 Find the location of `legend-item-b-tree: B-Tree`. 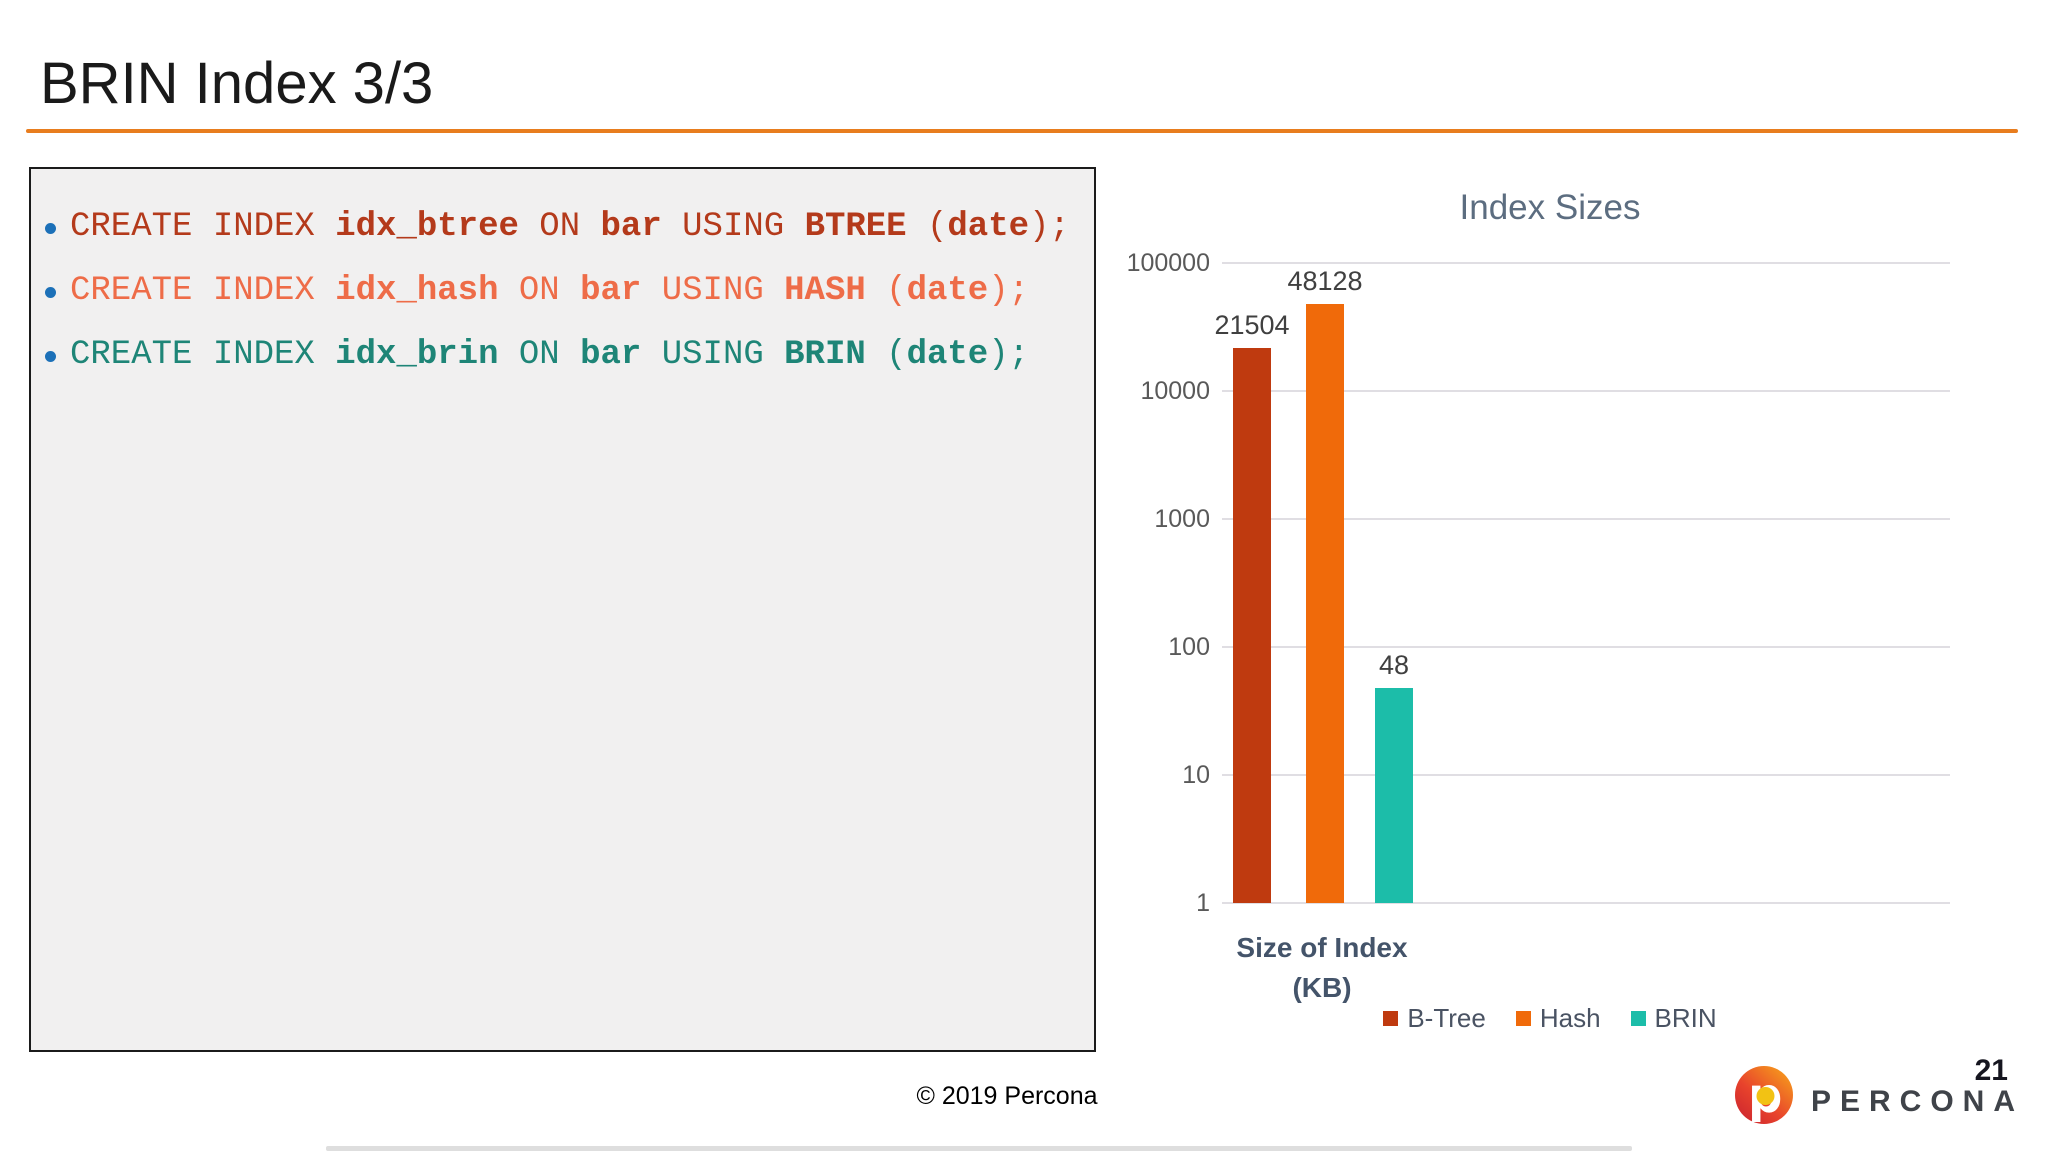

legend-item-b-tree: B-Tree is located at coordinates (1434, 1018).